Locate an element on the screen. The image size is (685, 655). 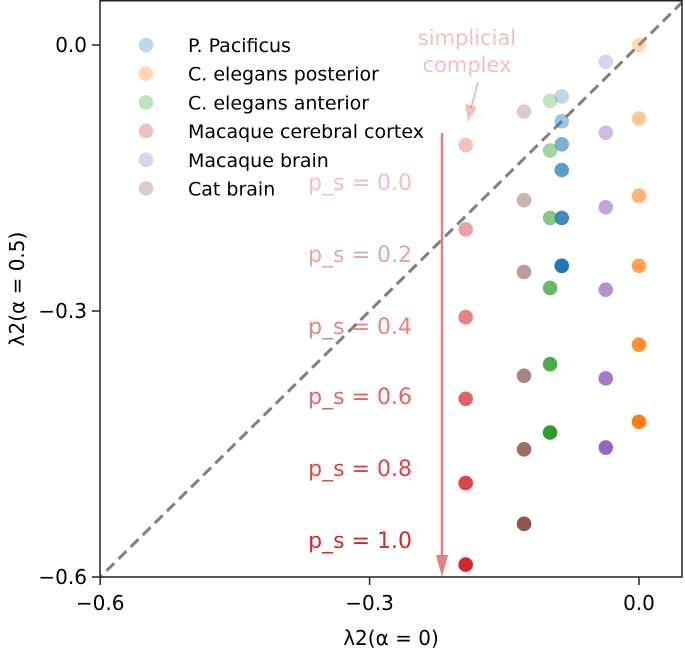
y-tick-label: −0.3 is located at coordinates (62, 311).